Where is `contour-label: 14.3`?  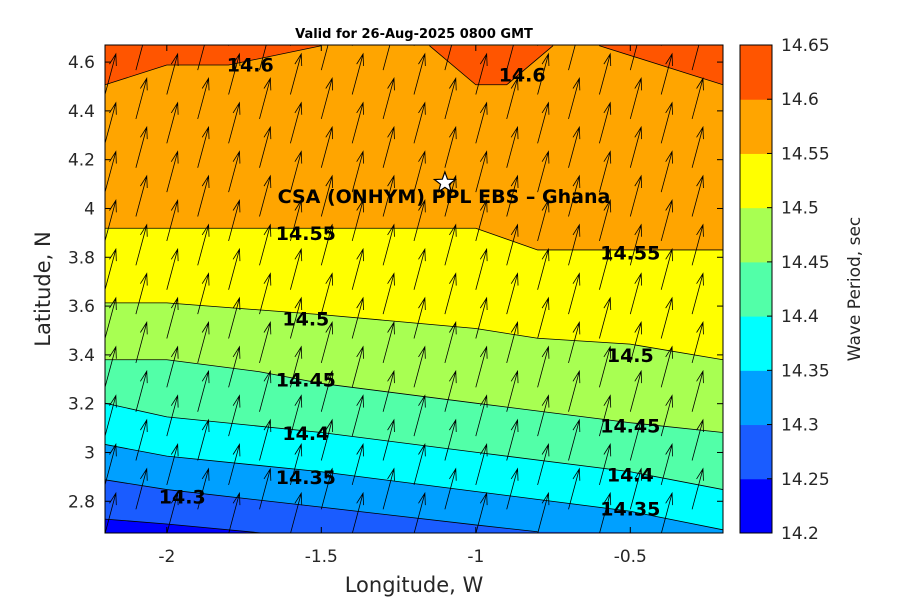 contour-label: 14.3 is located at coordinates (182, 497).